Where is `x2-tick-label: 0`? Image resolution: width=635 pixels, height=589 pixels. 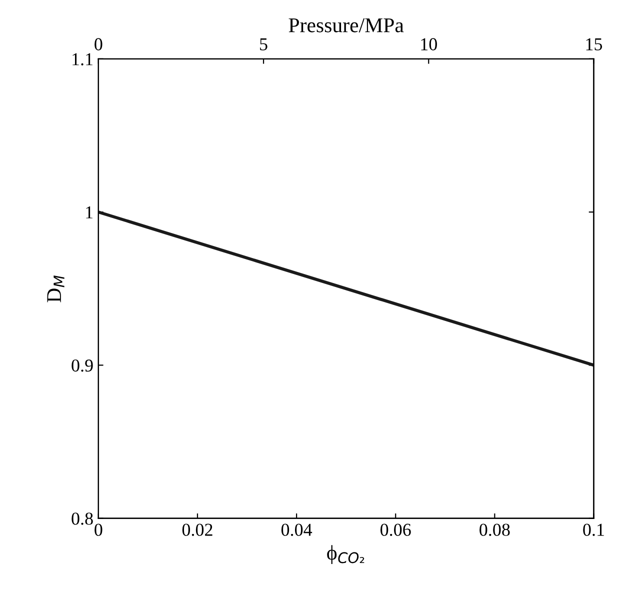
x2-tick-label: 0 is located at coordinates (98, 44).